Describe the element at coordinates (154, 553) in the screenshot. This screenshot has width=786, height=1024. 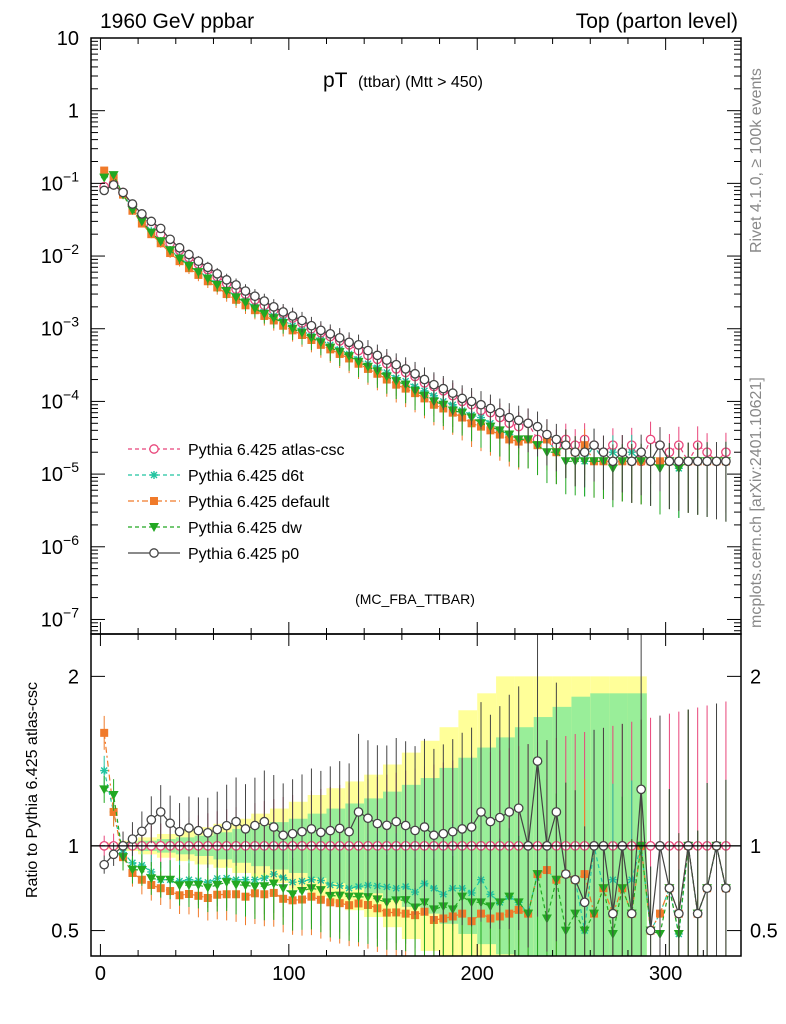
I see `legend-marker-pythia-6-425-p0` at that location.